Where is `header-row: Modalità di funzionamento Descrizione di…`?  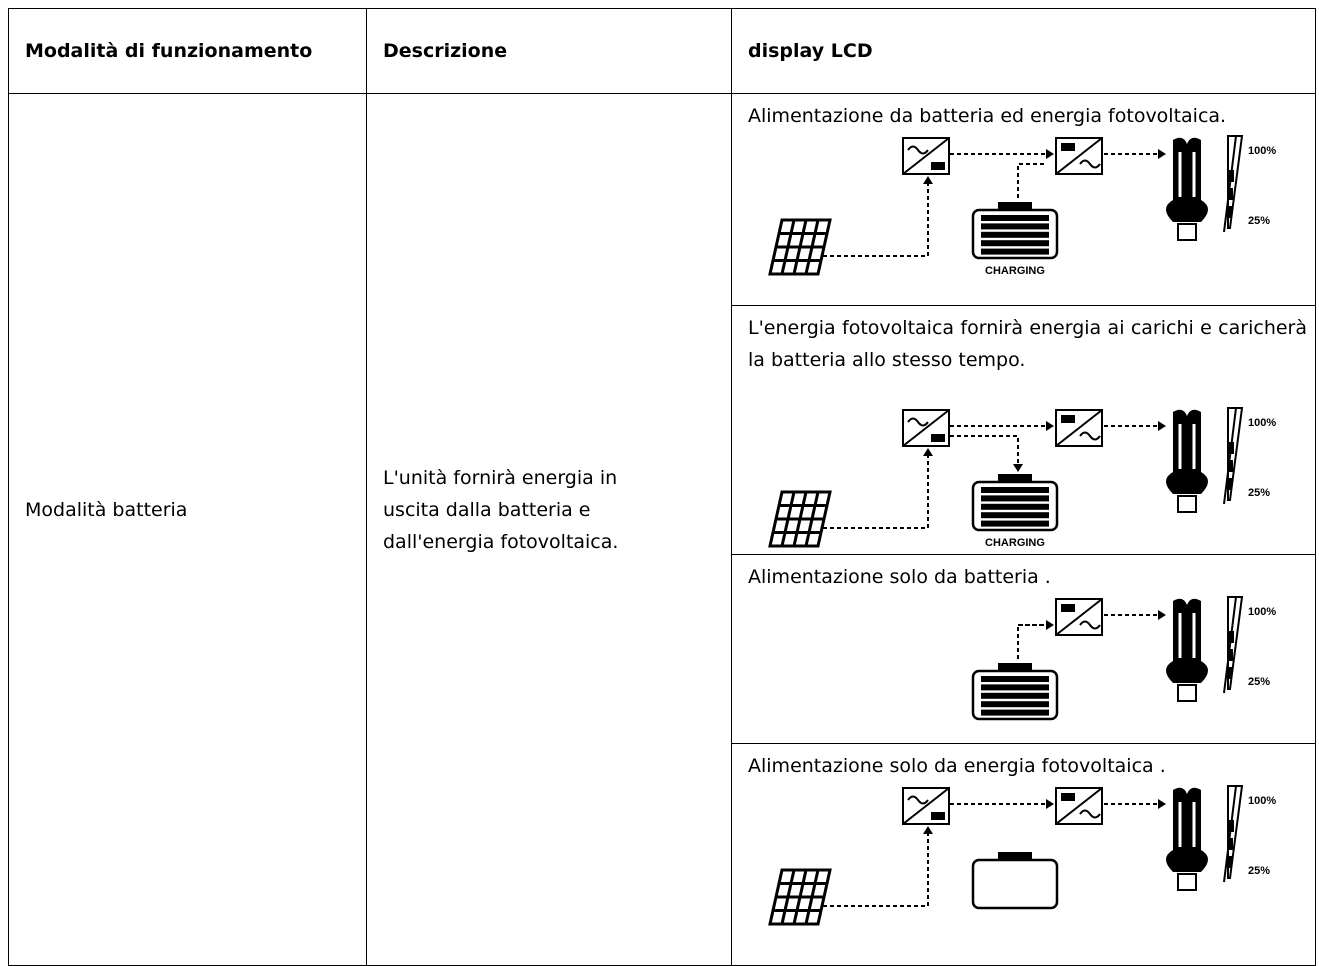
header-row: Modalità di funzionamento Descrizione di… is located at coordinates (662, 51).